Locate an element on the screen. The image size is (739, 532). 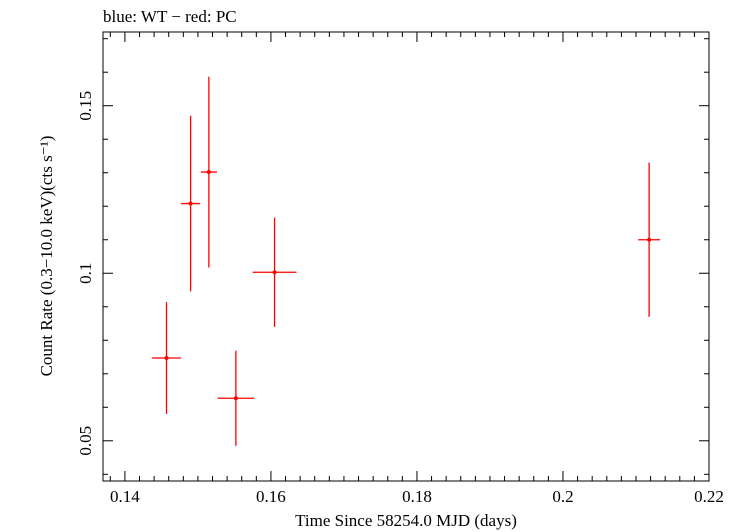
y-axis-label: Count Rate (0.3−10.0 keV)(cts s⁻¹) is located at coordinates (46, 256).